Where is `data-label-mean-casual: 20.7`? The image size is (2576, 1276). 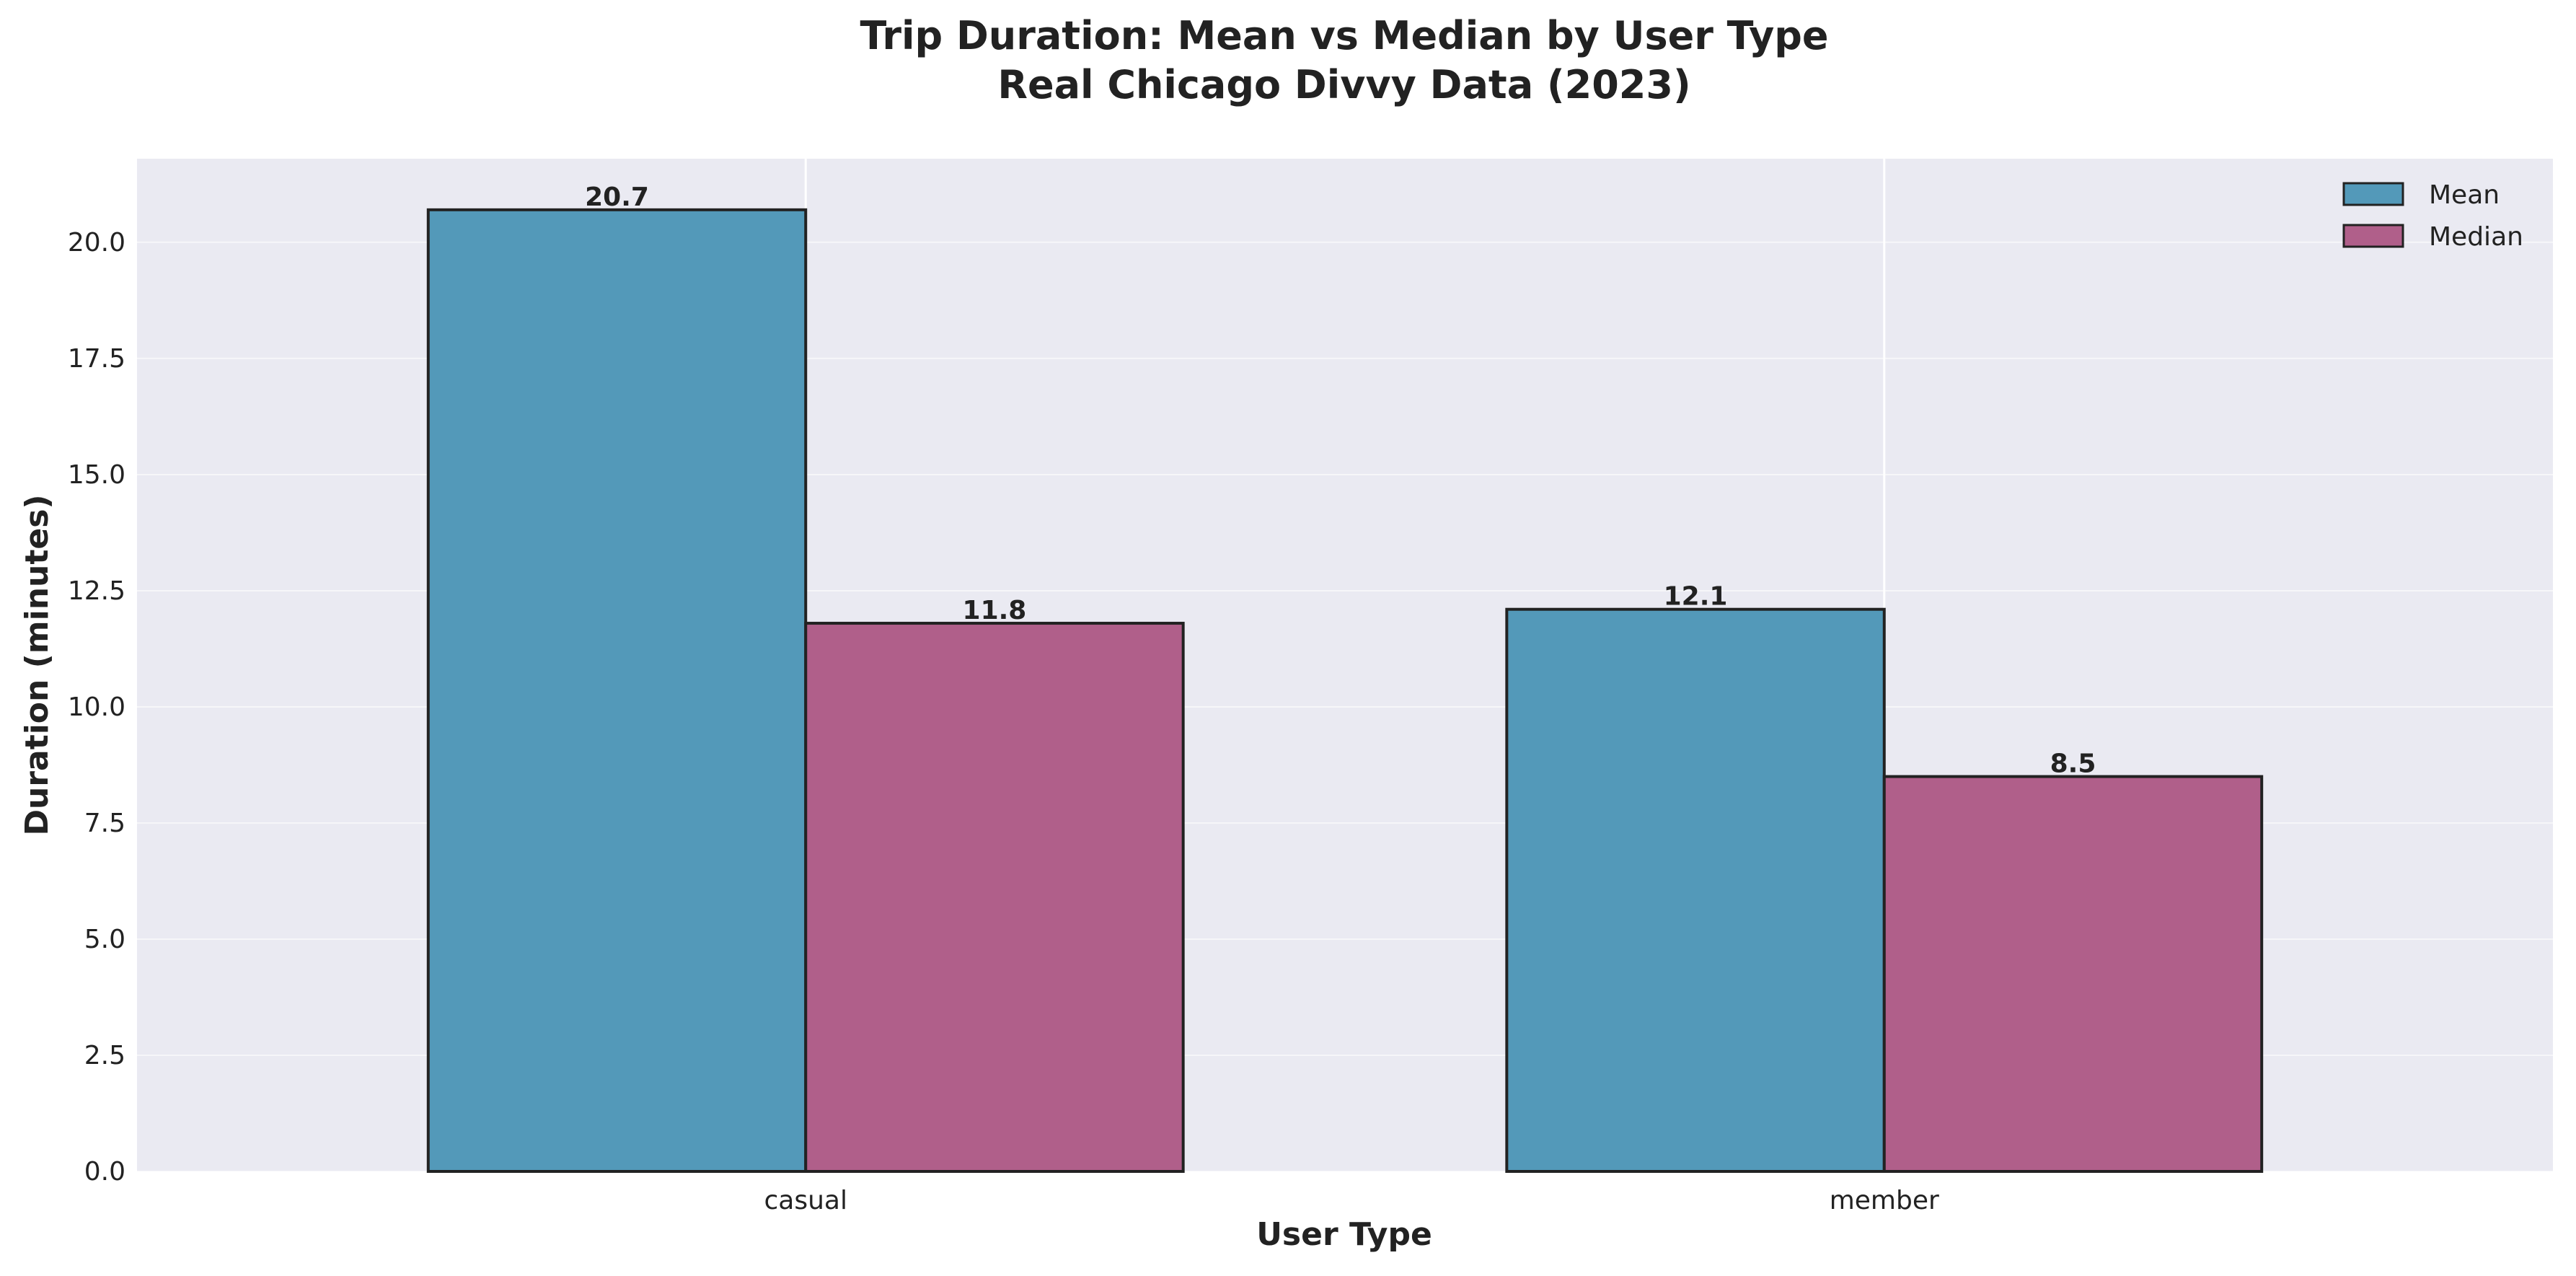
data-label-mean-casual: 20.7 is located at coordinates (617, 197).